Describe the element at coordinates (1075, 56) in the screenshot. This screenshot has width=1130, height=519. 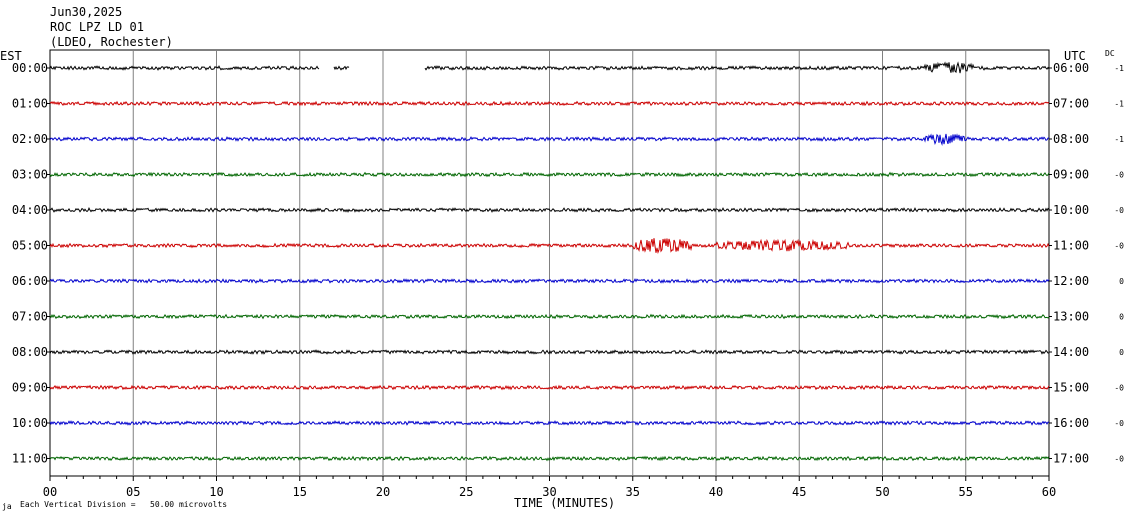
I see `utc-axis-title: UTC` at that location.